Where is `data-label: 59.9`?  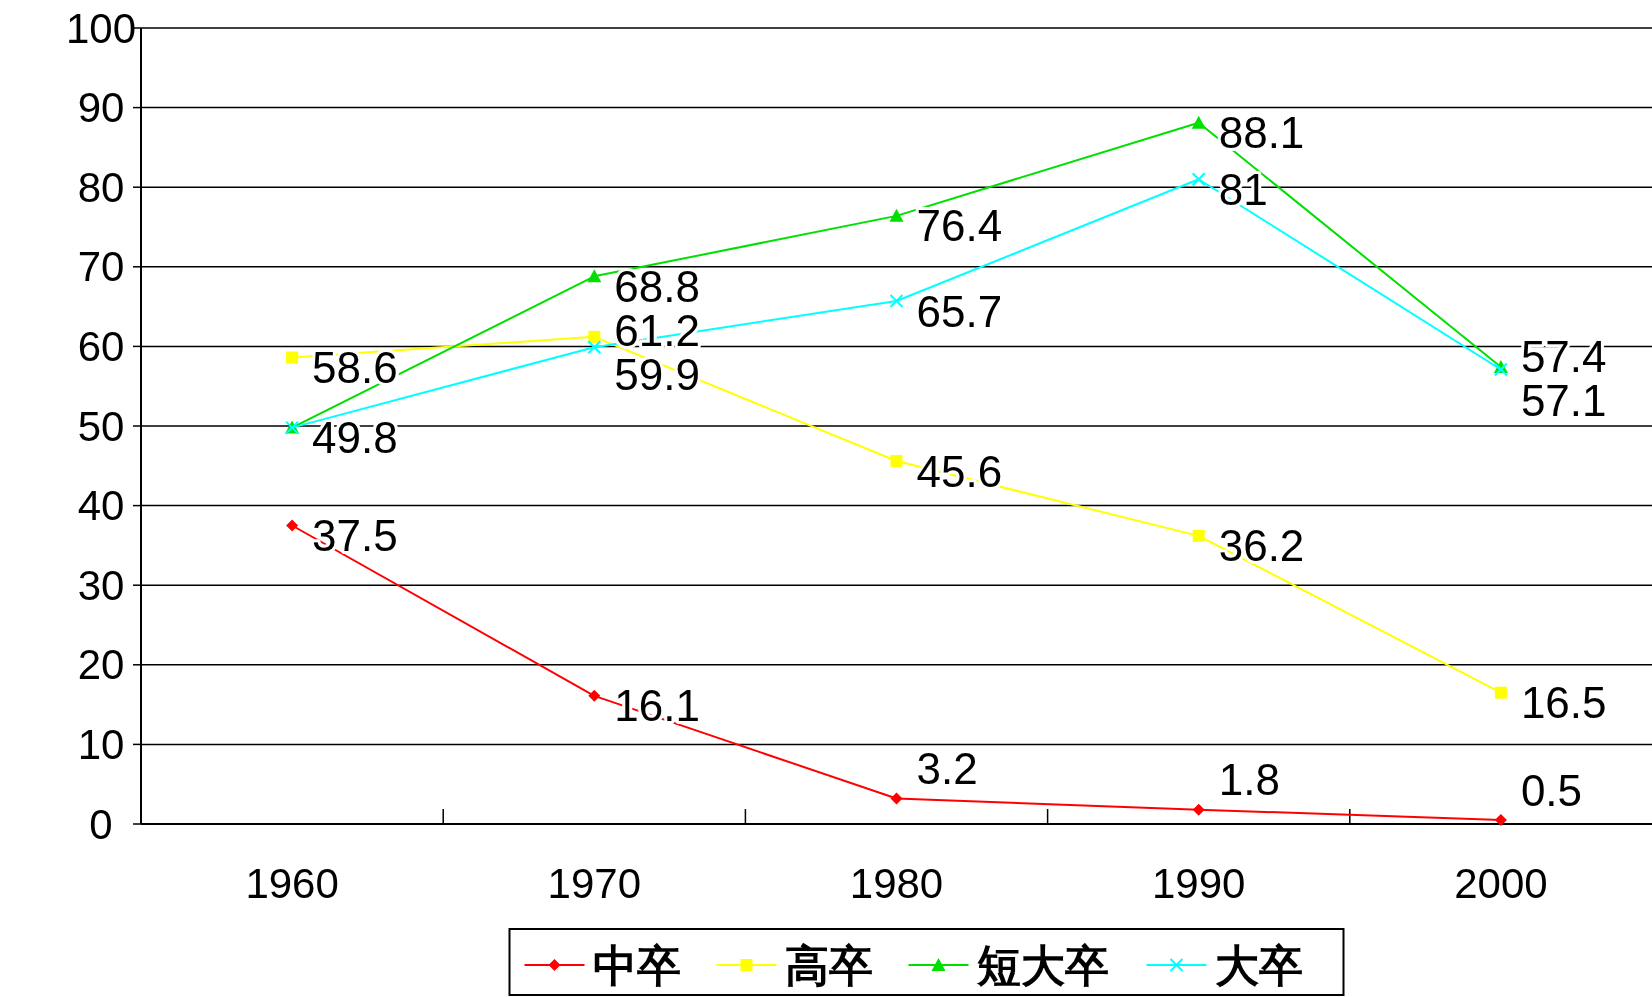
data-label: 59.9 is located at coordinates (657, 374).